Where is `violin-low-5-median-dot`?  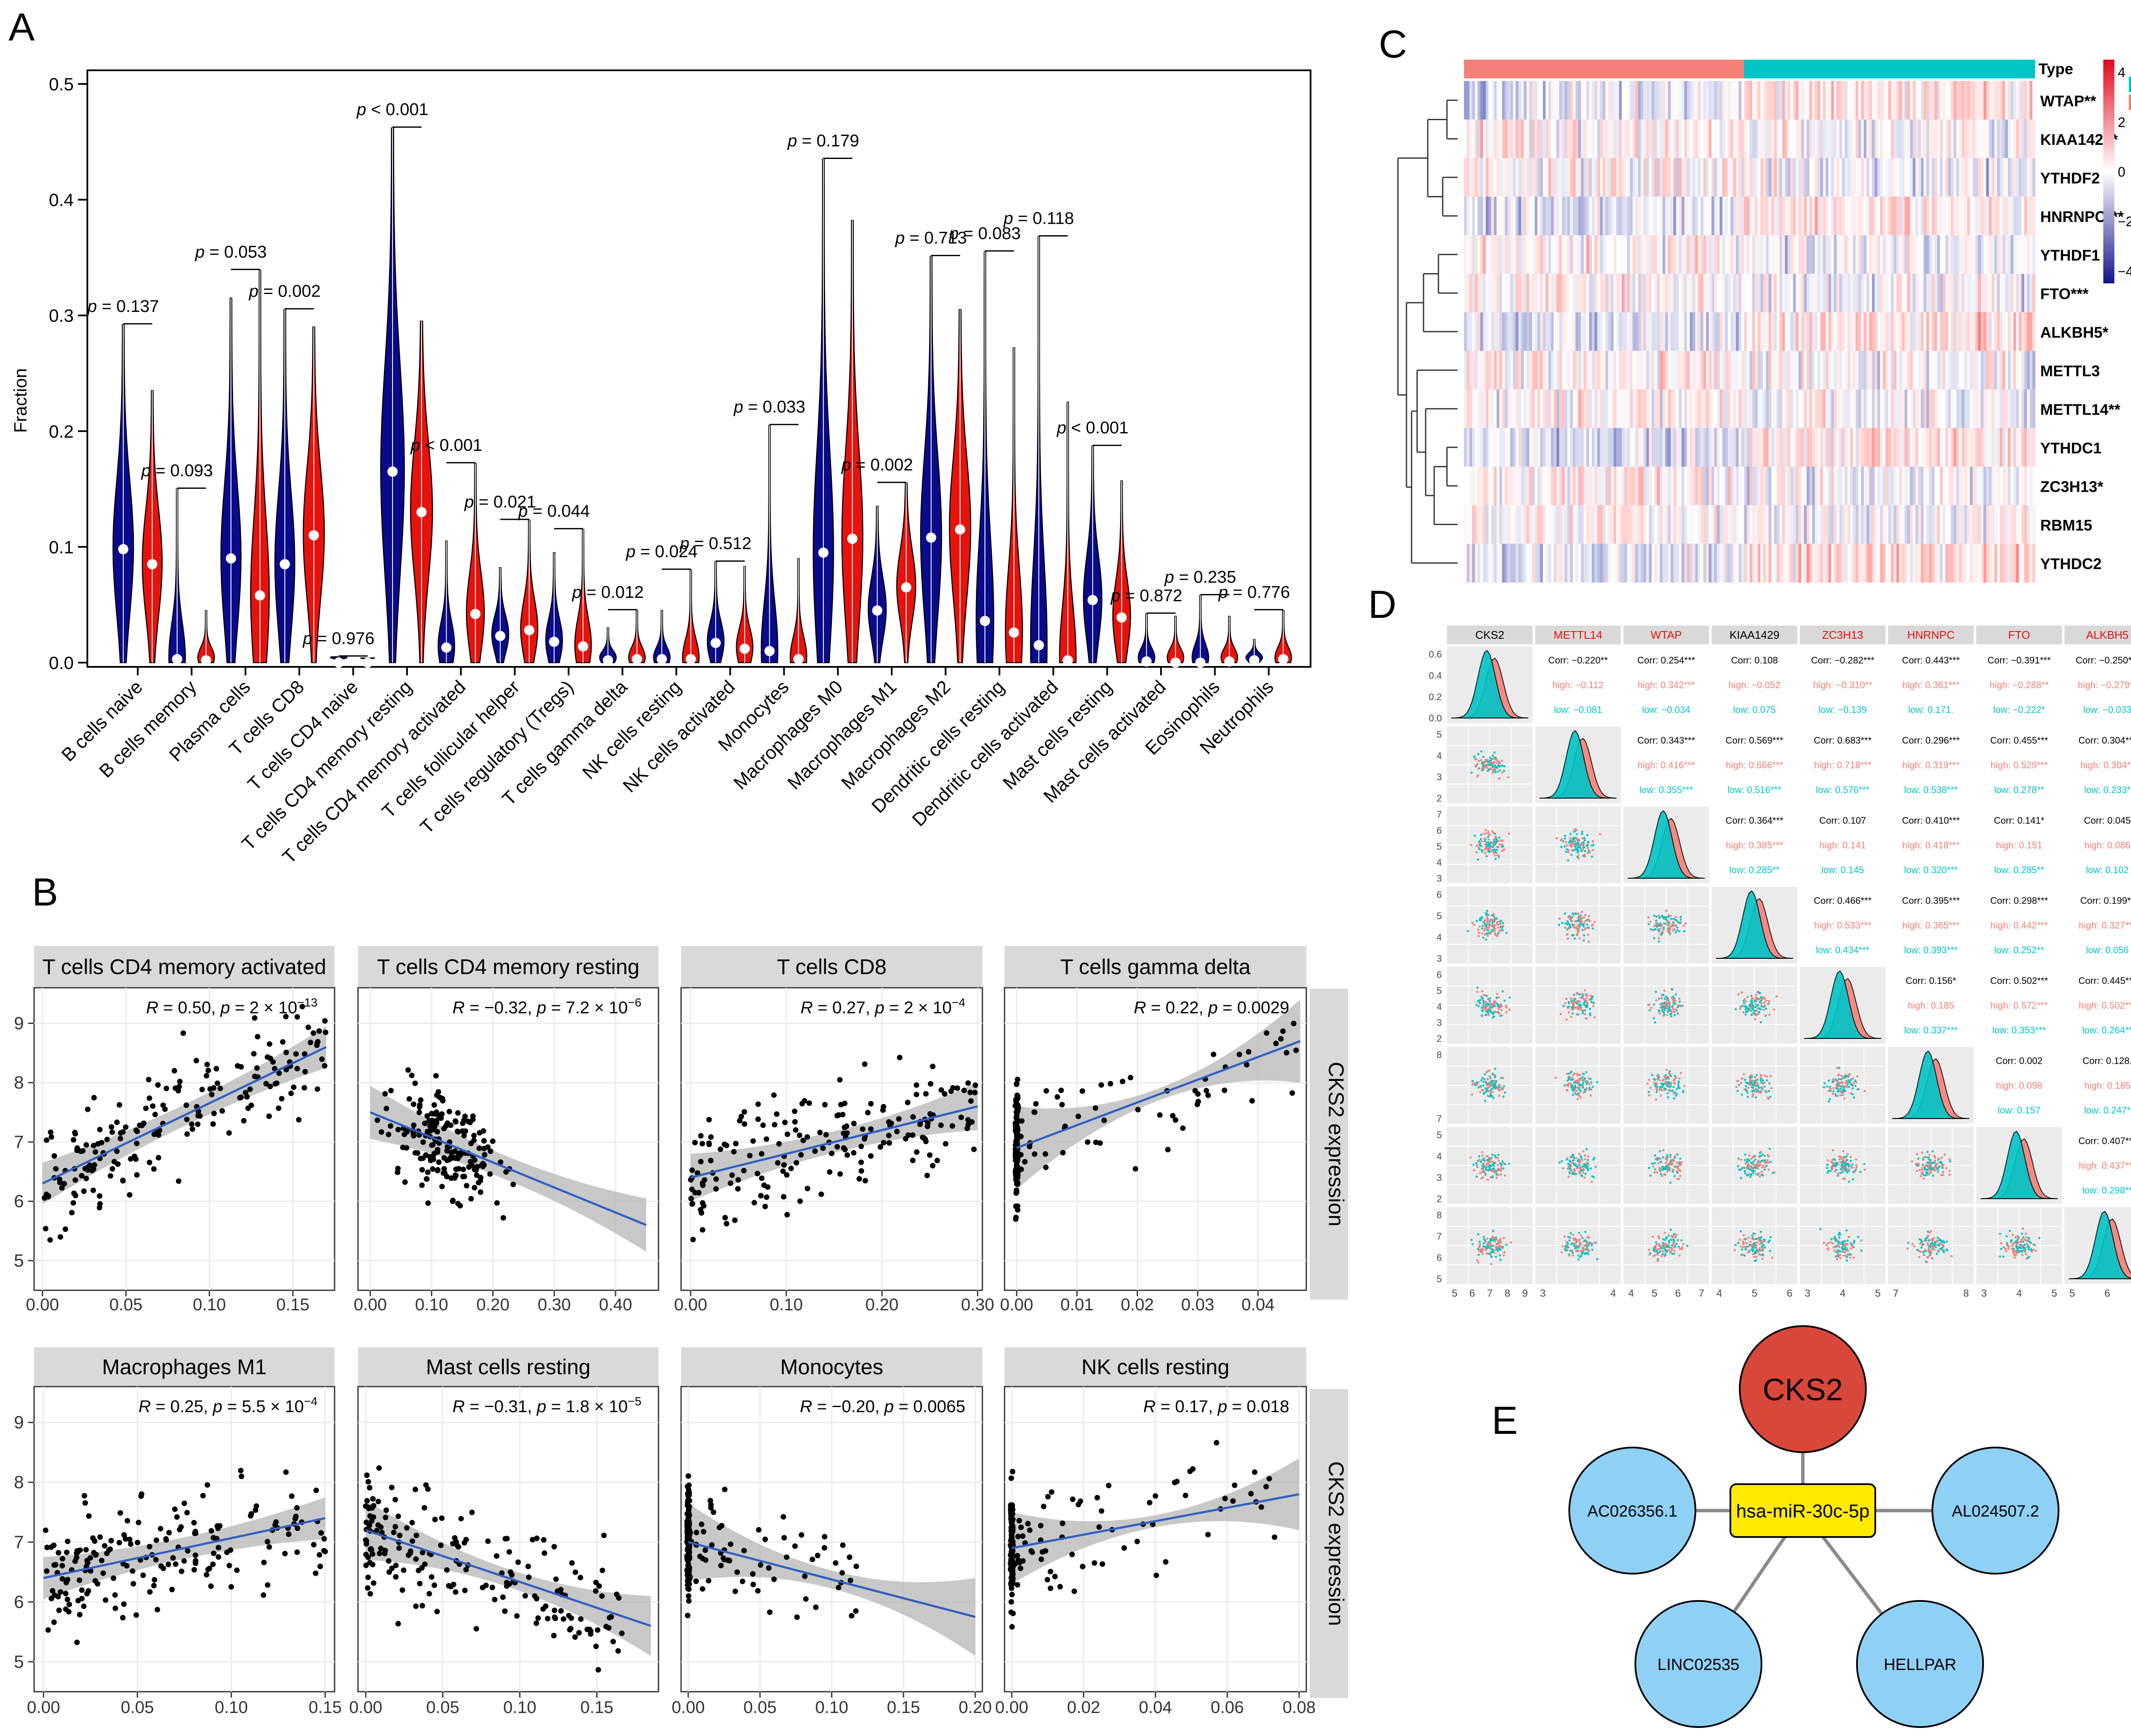
violin-low-5-median-dot is located at coordinates (392, 471).